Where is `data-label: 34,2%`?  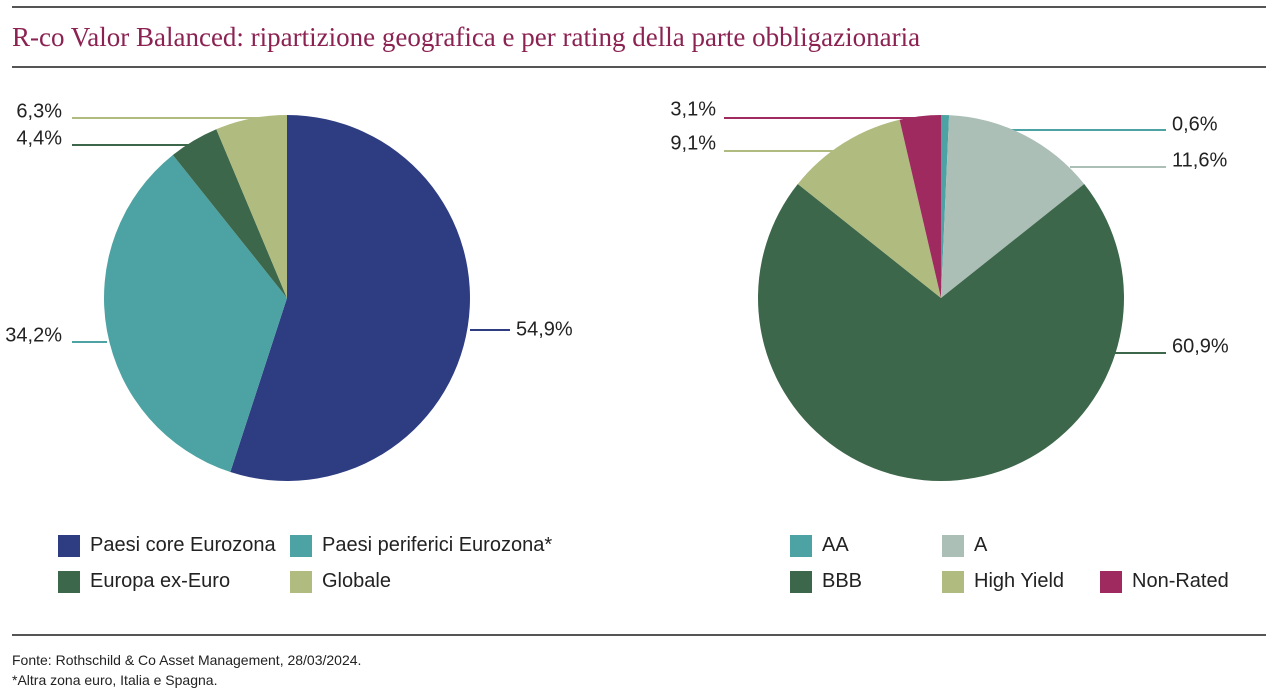
data-label: 34,2% is located at coordinates (33, 335).